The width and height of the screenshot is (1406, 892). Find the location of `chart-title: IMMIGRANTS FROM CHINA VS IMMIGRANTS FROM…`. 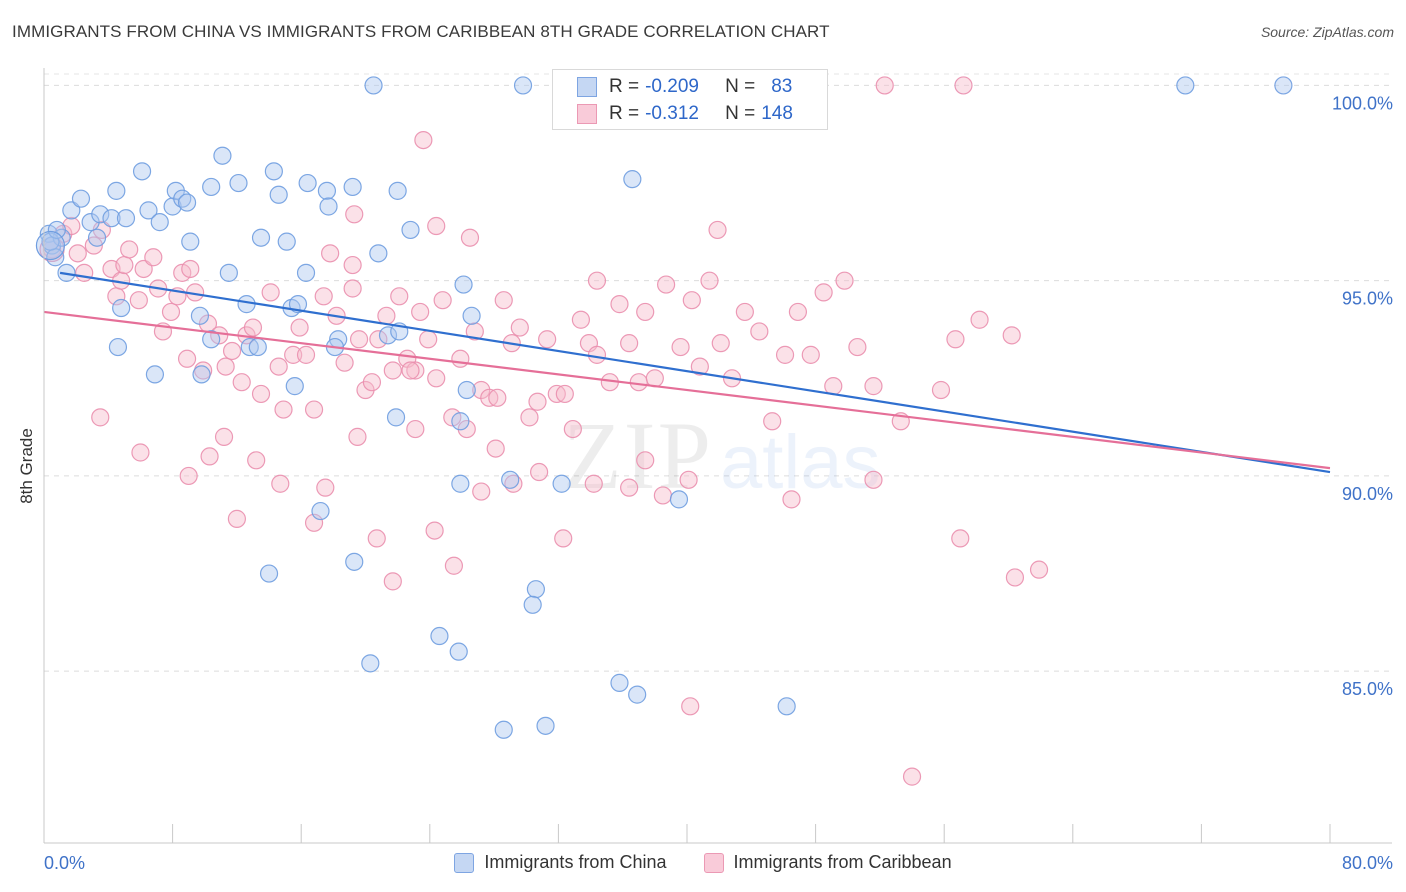

chart-title: IMMIGRANTS FROM CHINA VS IMMIGRANTS FROM… is located at coordinates (421, 31).